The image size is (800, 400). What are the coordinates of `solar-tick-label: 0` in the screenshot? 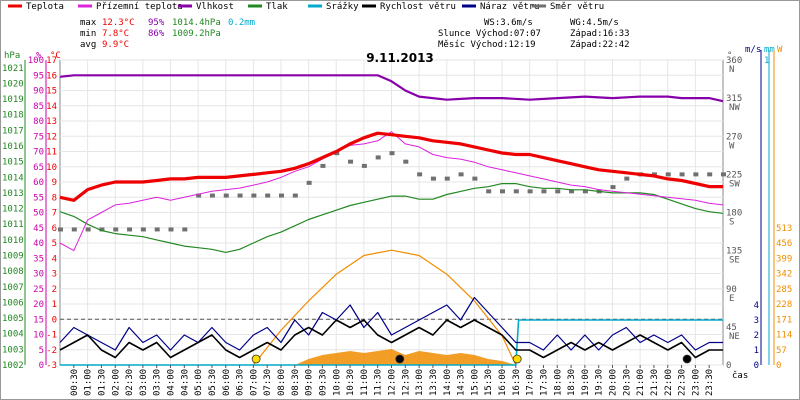 It's located at (778, 366).